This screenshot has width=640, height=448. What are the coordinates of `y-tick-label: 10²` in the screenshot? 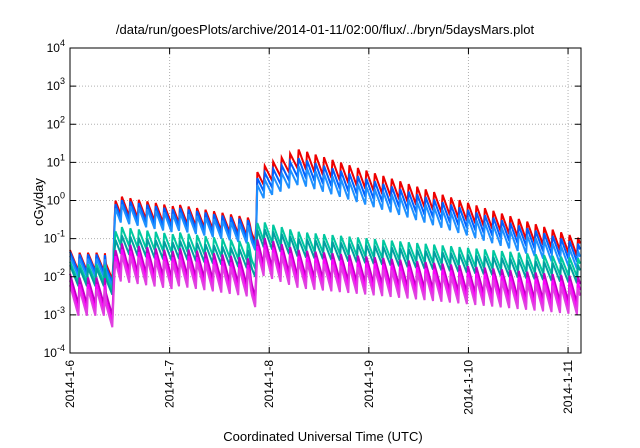 It's located at (56, 122).